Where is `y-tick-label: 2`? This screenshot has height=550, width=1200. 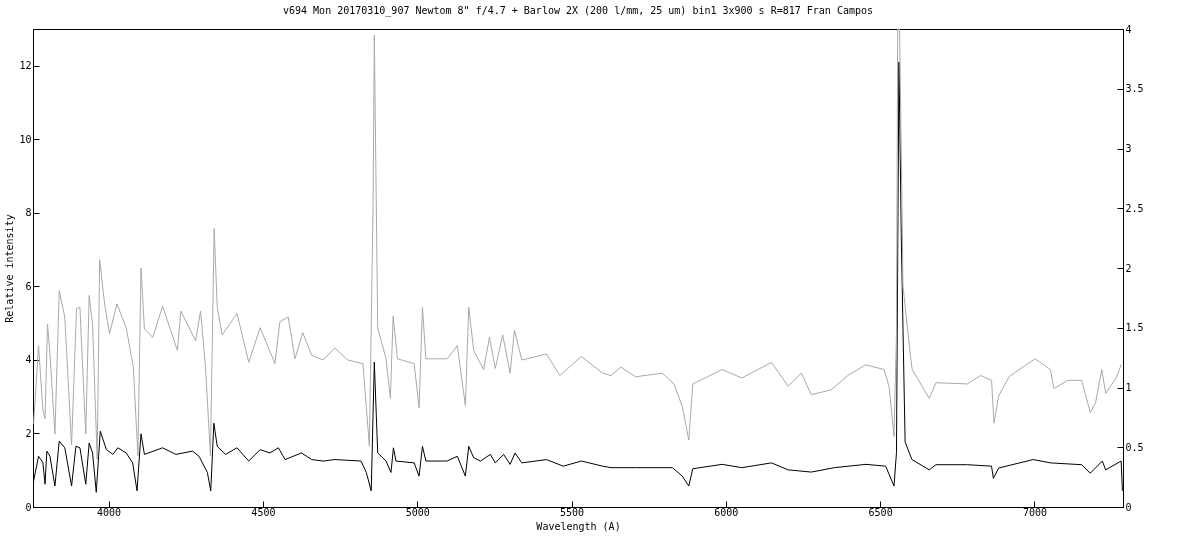 y-tick-label: 2 is located at coordinates (28, 433).